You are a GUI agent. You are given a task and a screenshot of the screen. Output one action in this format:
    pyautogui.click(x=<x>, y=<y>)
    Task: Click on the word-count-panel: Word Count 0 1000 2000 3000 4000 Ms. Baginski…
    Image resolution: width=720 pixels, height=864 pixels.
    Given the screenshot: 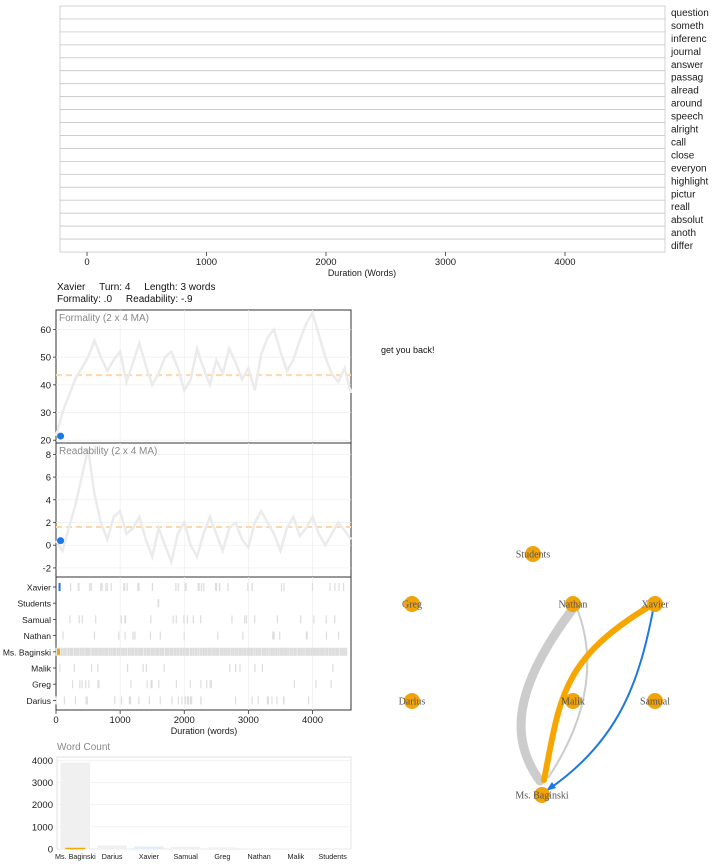 What is the action you would take?
    pyautogui.click(x=192, y=801)
    